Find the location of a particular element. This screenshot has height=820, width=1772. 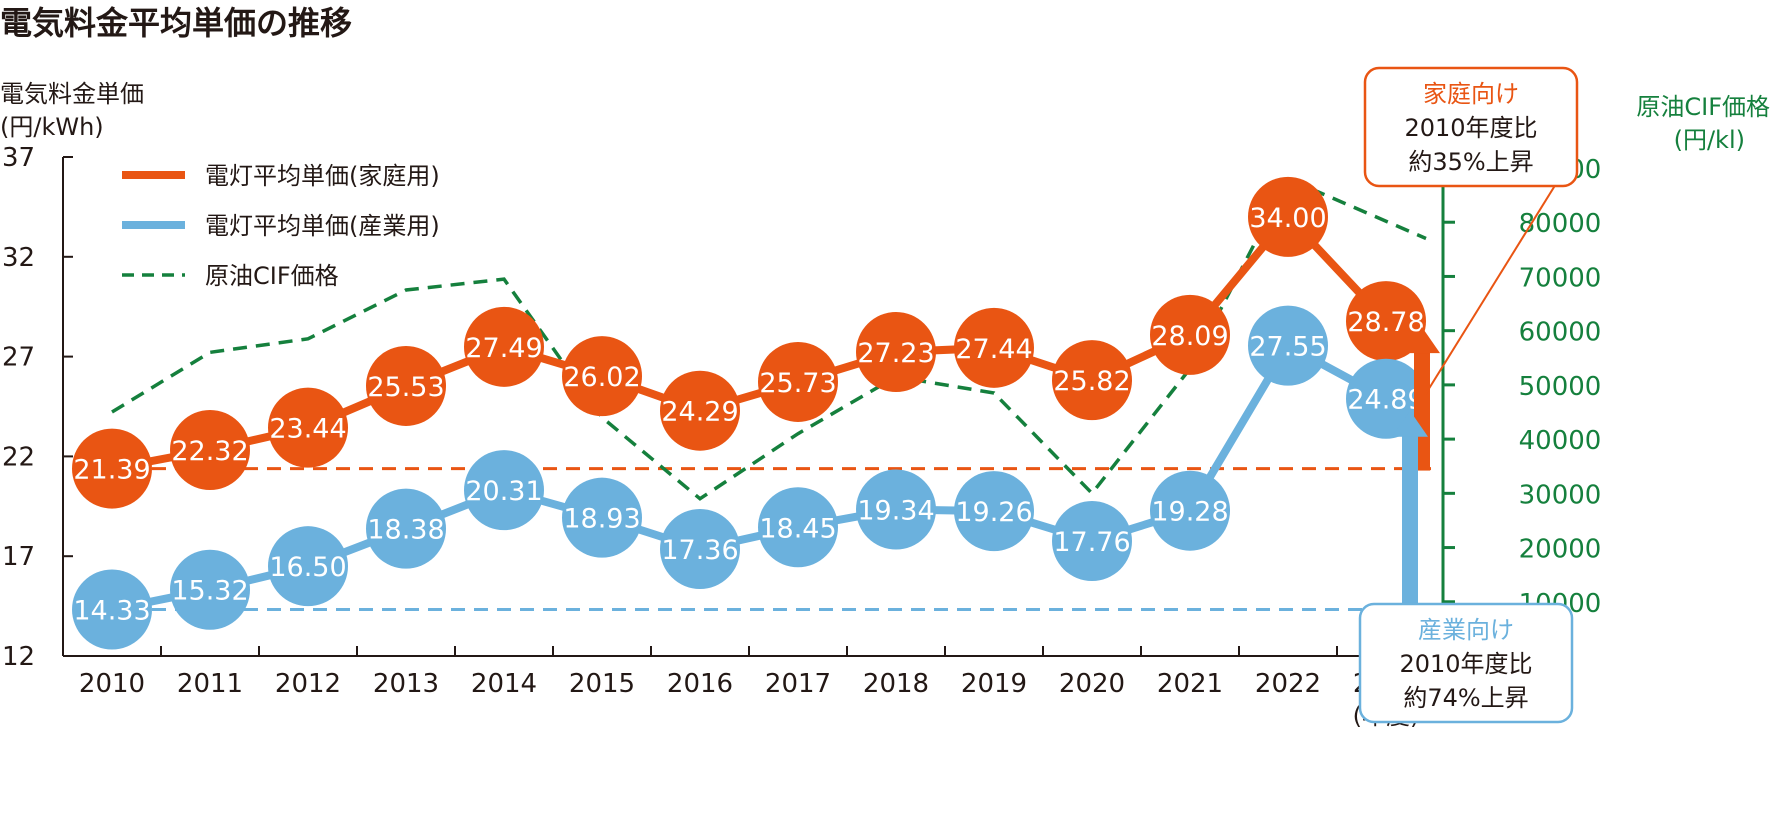

industry-increase-arrow-shaft is located at coordinates (1410, 523).